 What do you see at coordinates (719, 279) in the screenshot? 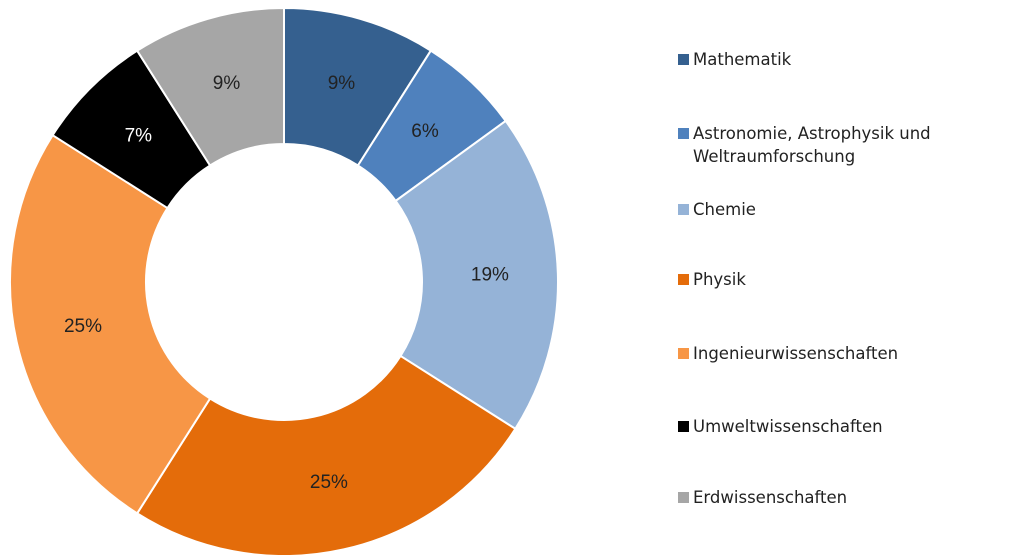
I see `legend-label: Physik` at bounding box center [719, 279].